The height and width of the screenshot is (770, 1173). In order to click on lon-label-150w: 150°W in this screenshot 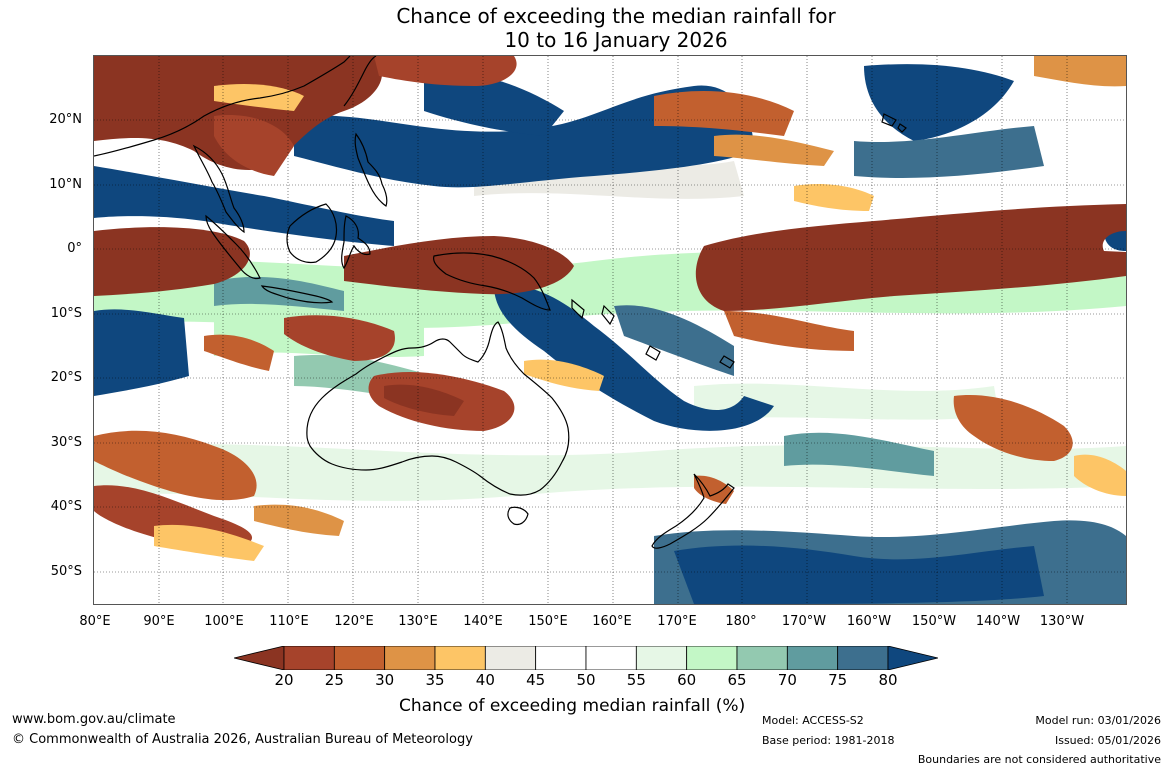, I will do `click(934, 621)`.